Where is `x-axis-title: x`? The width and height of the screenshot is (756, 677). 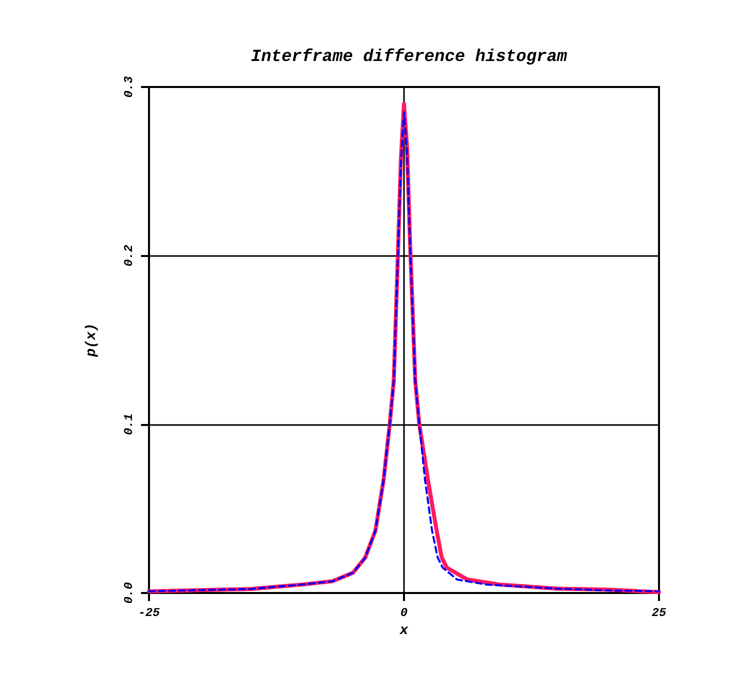
x-axis-title: x is located at coordinates (403, 630).